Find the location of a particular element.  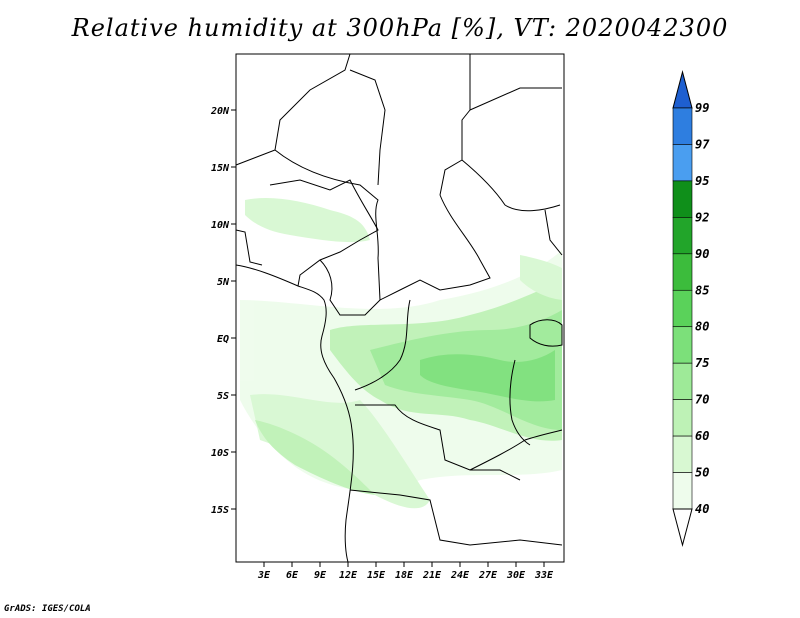

lon-label-15e: 15E is located at coordinates (376, 575).